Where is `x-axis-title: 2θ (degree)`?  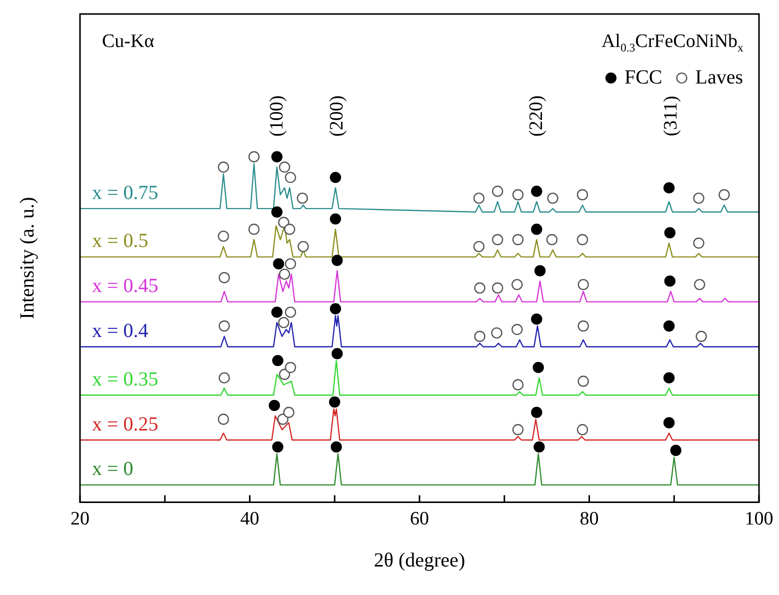 x-axis-title: 2θ (degree) is located at coordinates (420, 560).